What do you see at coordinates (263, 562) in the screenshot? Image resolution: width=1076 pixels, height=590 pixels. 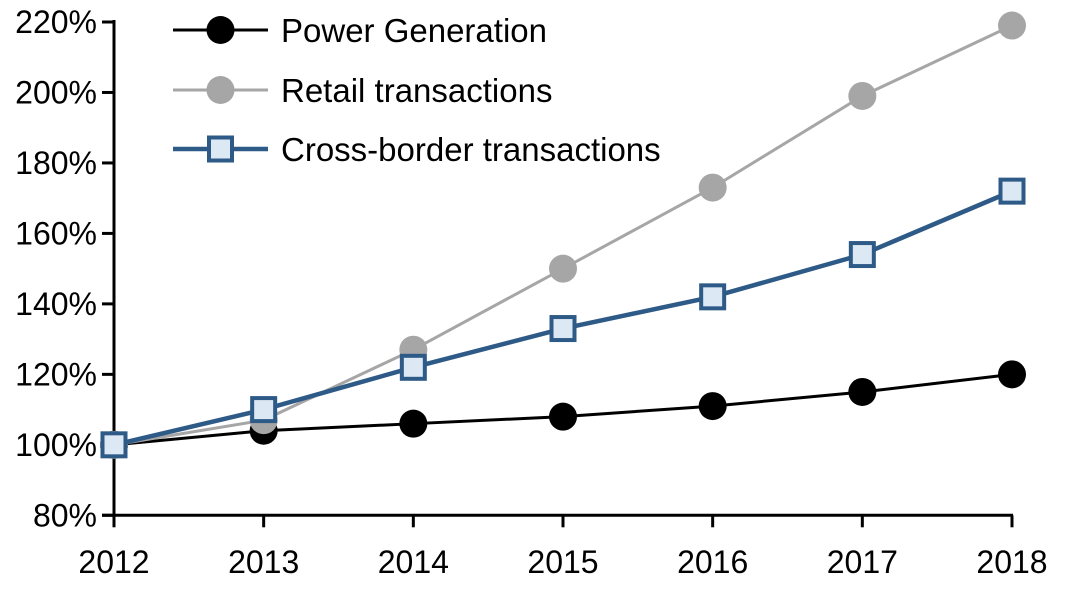 I see `x-tick-label: 2013` at bounding box center [263, 562].